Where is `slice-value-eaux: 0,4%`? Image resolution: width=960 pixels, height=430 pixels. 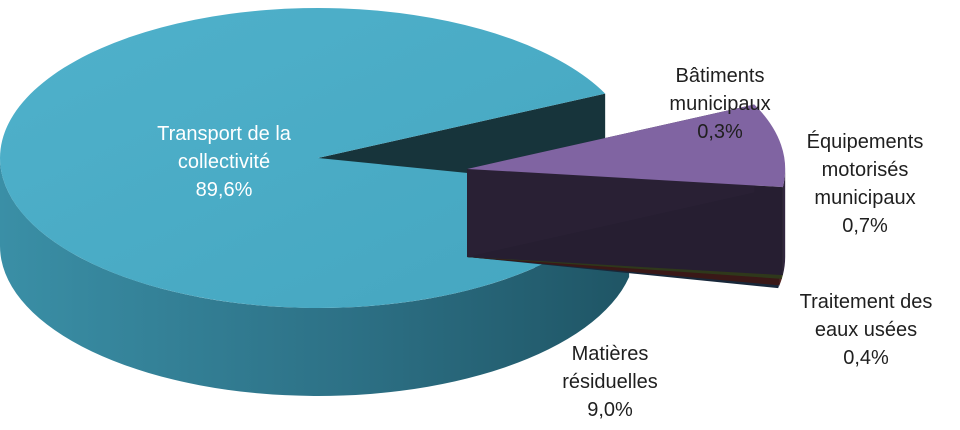 slice-value-eaux: 0,4% is located at coordinates (866, 358).